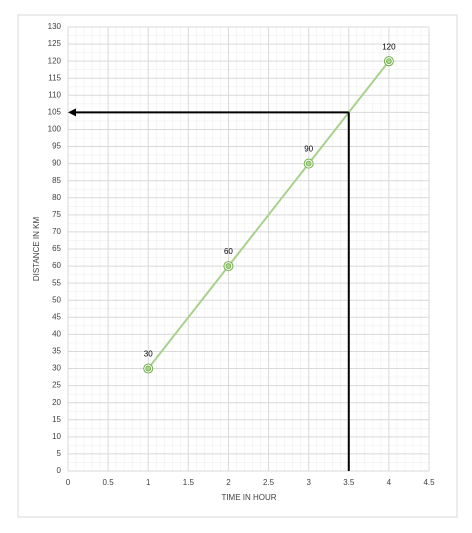 The image size is (472, 533). Describe the element at coordinates (56, 436) in the screenshot. I see `y-tick-label: 10` at that location.